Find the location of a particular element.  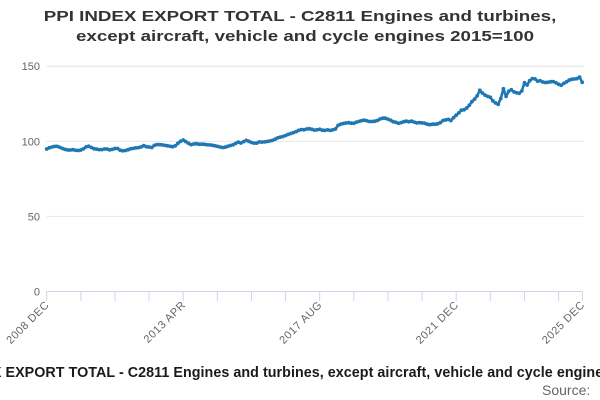

svg-text: 2008 DEC is located at coordinates (27, 322).